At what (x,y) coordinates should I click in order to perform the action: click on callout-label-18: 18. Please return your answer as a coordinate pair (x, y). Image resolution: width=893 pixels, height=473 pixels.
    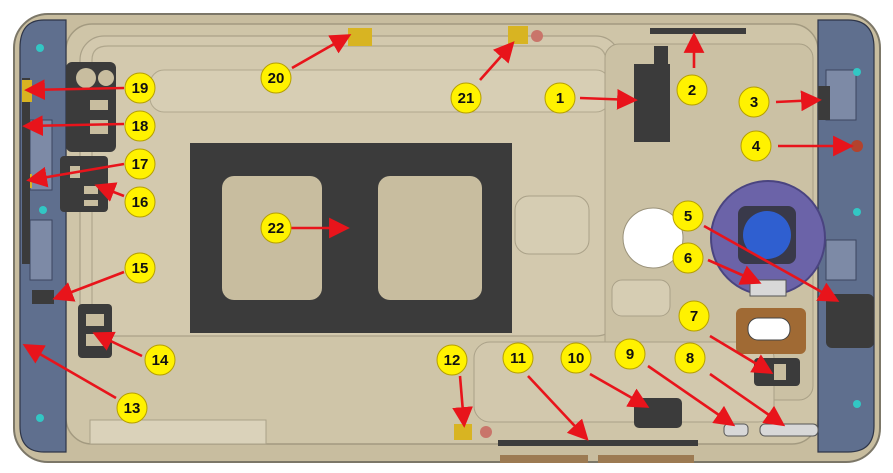
    Looking at the image, I should click on (140, 126).